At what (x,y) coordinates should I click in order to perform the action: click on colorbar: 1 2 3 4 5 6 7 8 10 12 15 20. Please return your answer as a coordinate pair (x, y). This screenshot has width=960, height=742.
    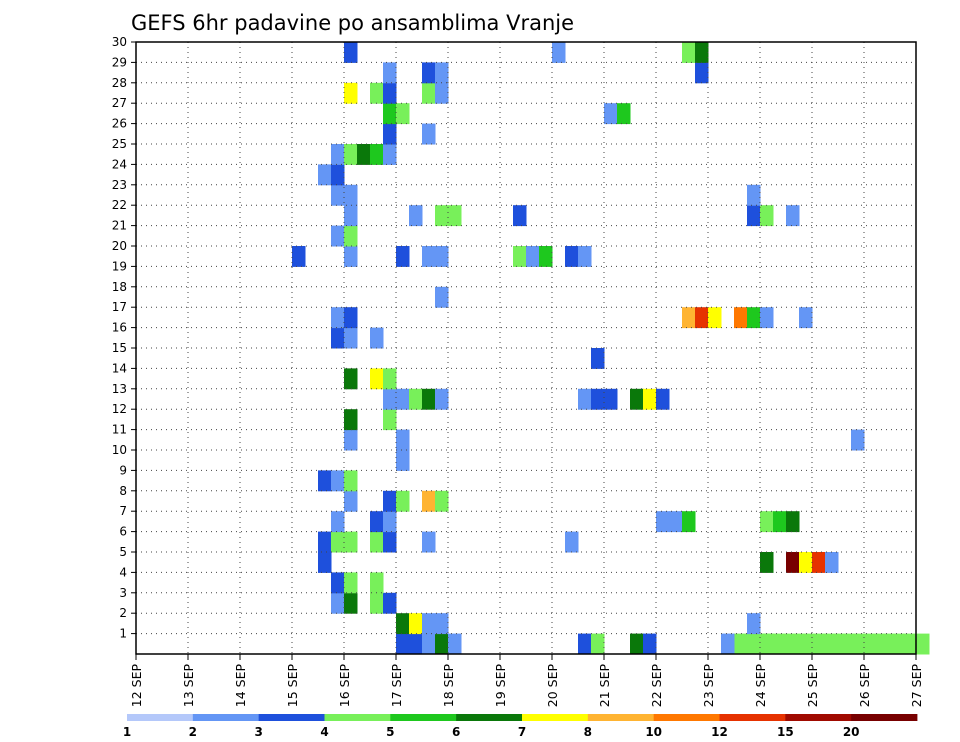
    Looking at the image, I should click on (520, 726).